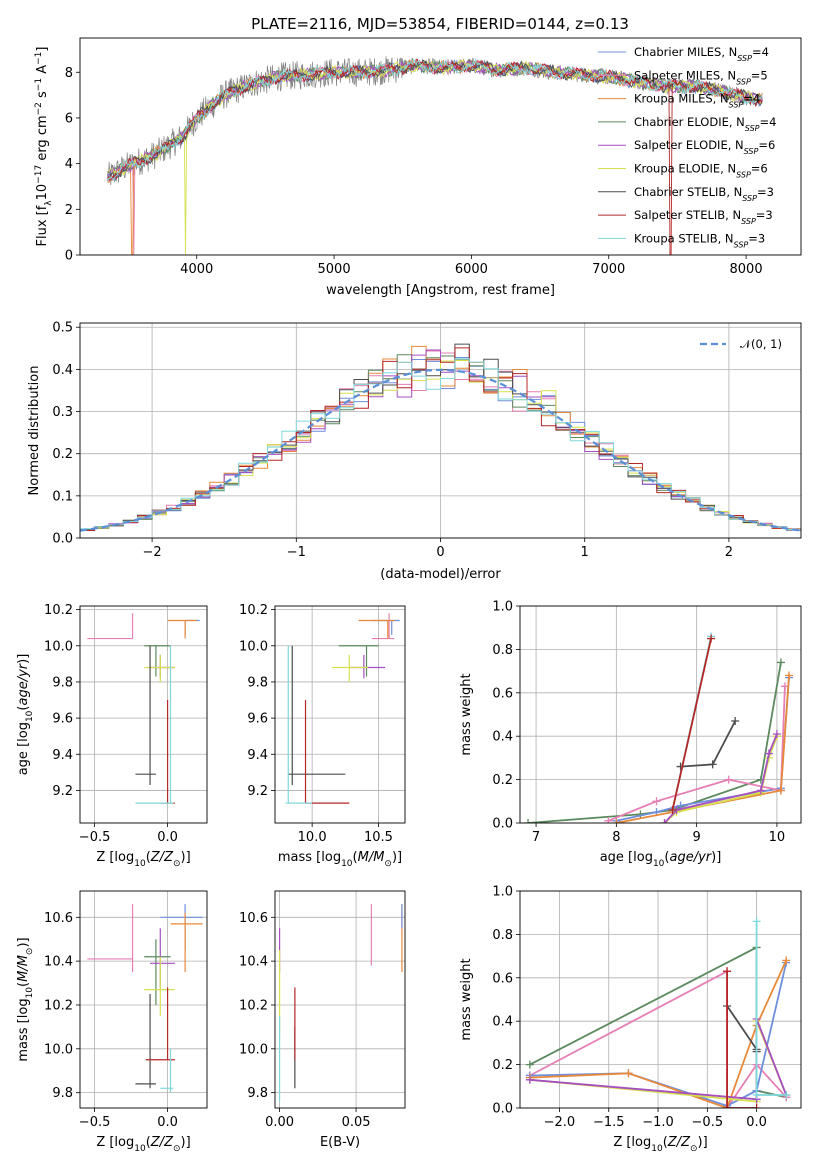 This screenshot has height=1170, width=819. Describe the element at coordinates (742, 1028) in the screenshot. I see `weight-line-chabrier-stelib` at that location.